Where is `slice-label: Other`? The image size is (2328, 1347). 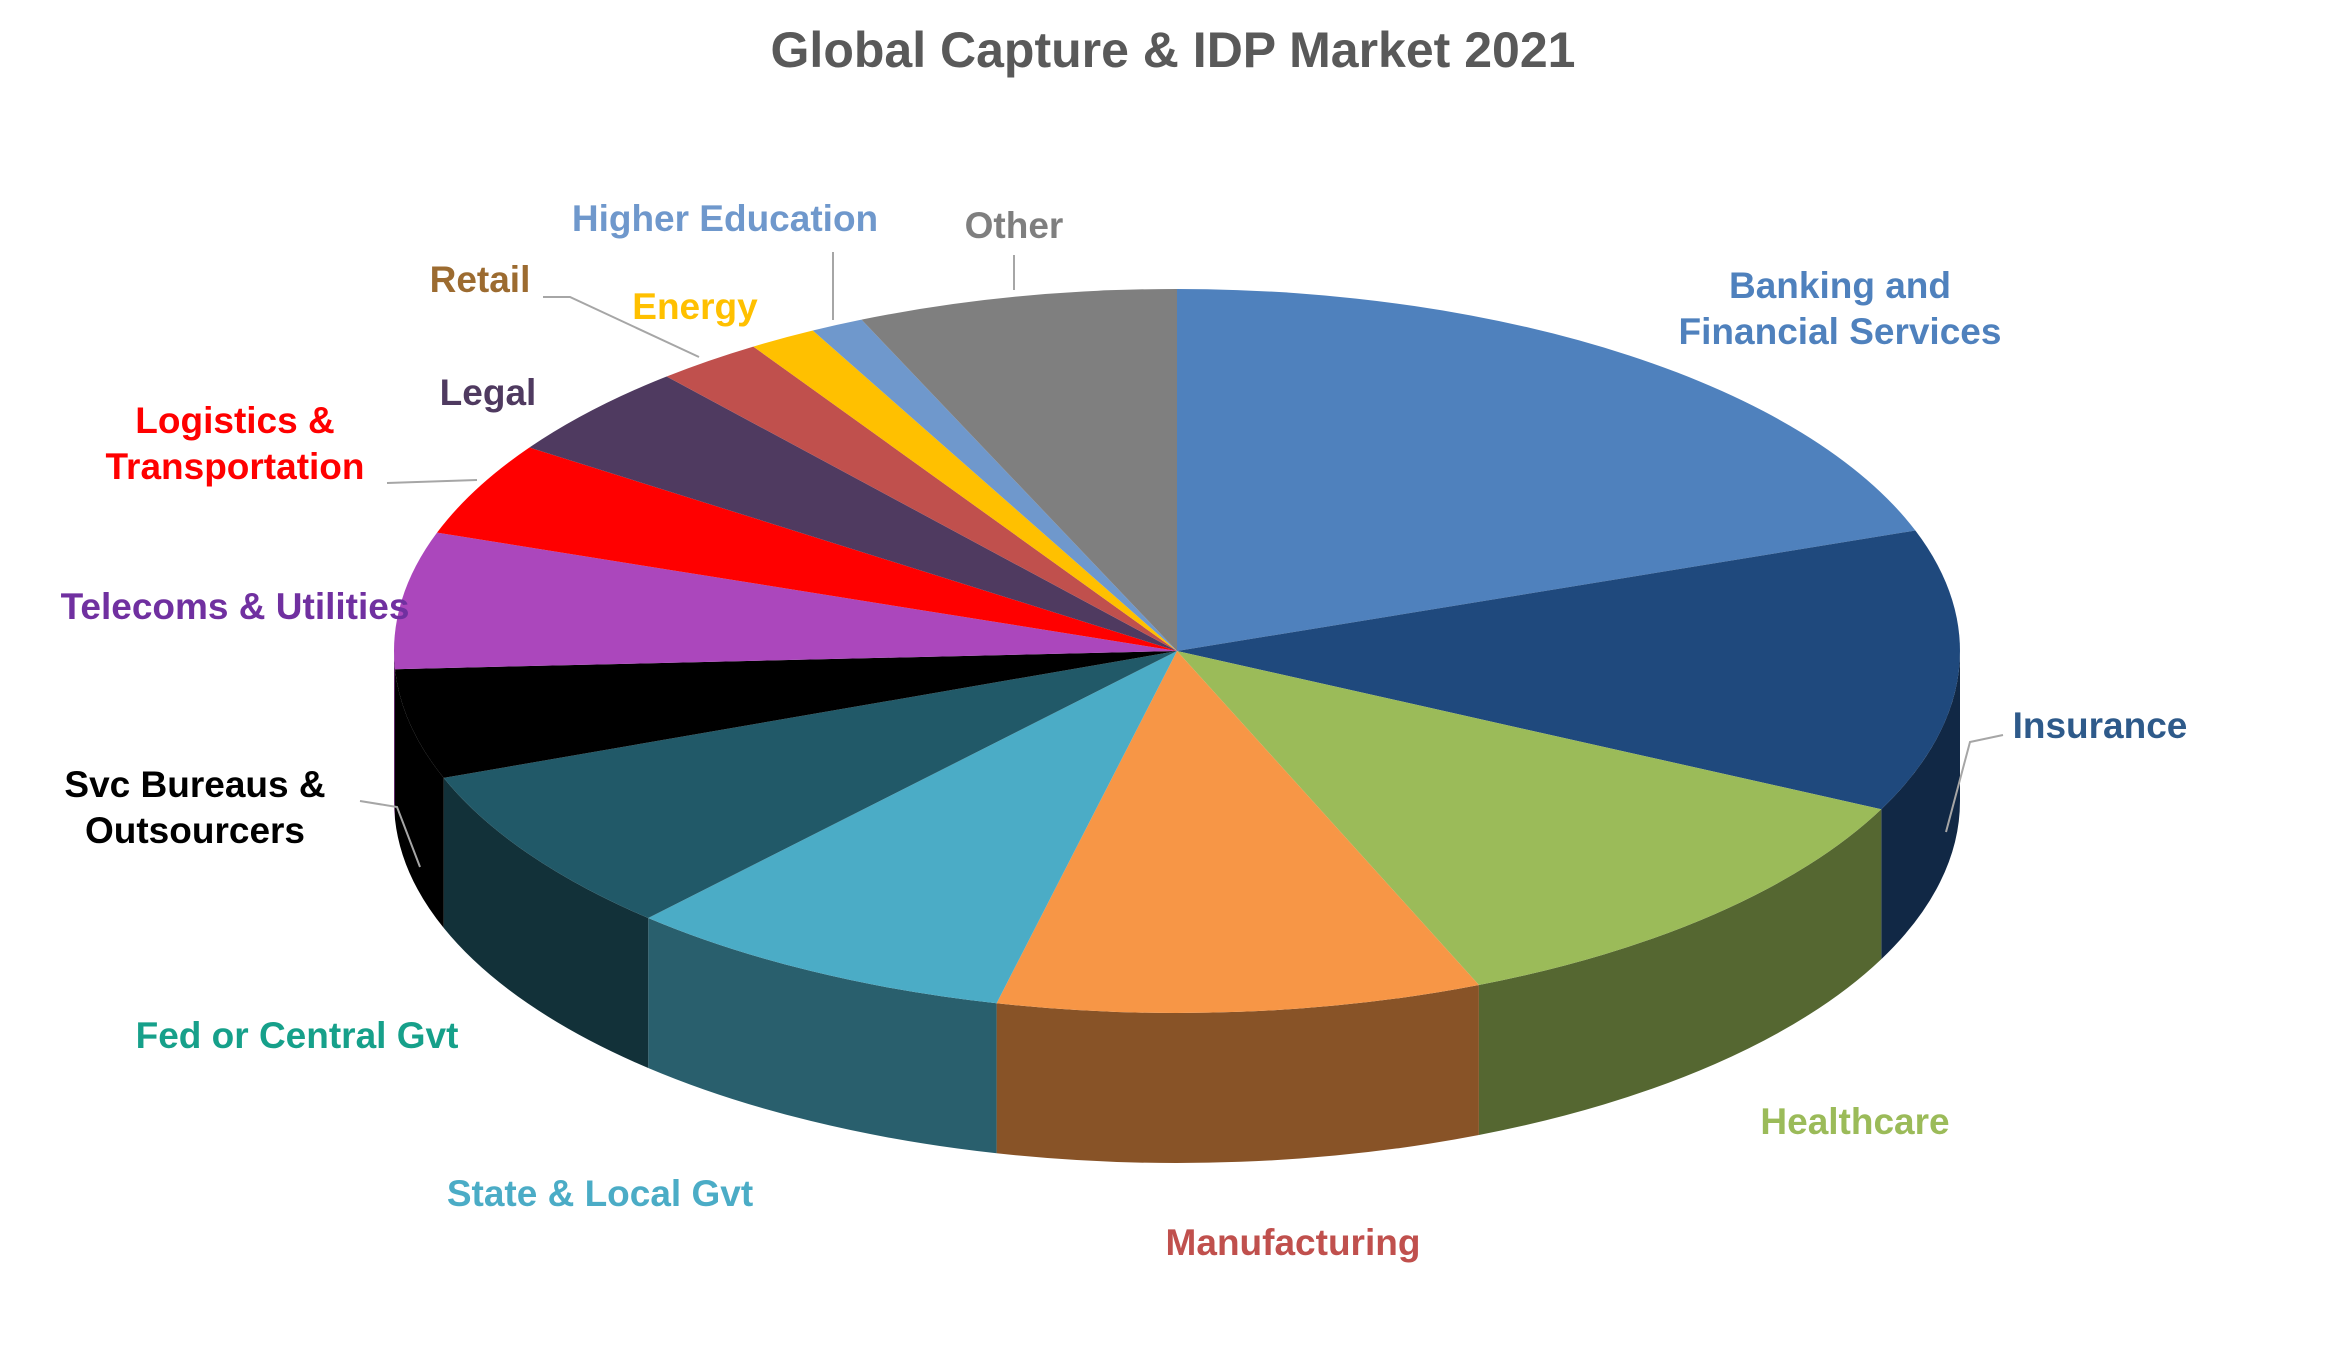
slice-label: Other is located at coordinates (1014, 225).